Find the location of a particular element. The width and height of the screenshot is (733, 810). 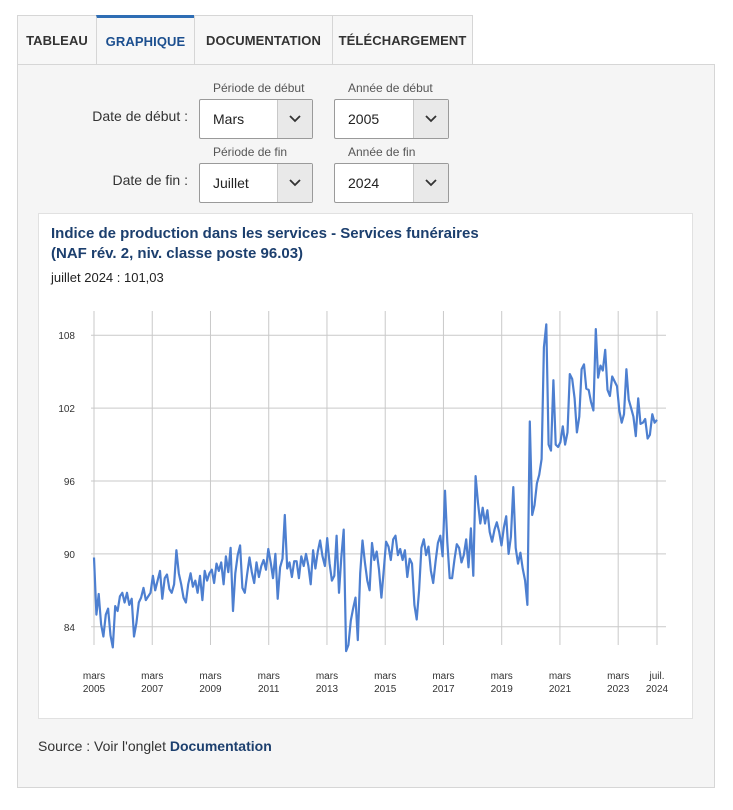

x-tick-year: 2017 is located at coordinates (443, 689).